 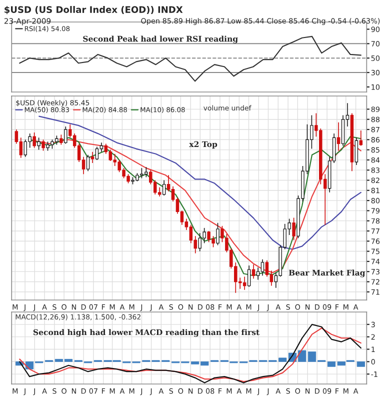 What do you see at coordinates (360, 364) in the screenshot?
I see `bar` at bounding box center [360, 364].